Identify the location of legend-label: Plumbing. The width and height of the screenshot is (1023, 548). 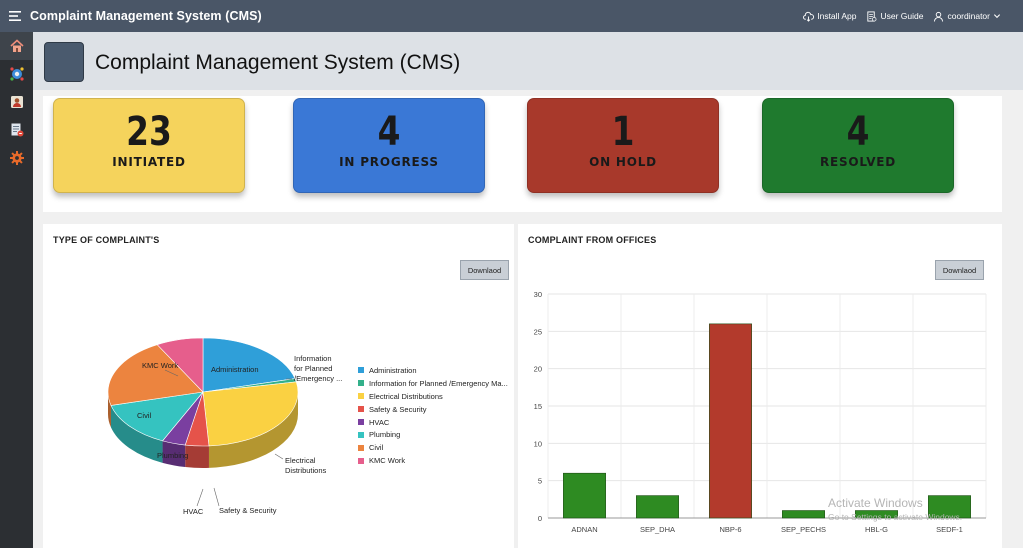
(385, 435).